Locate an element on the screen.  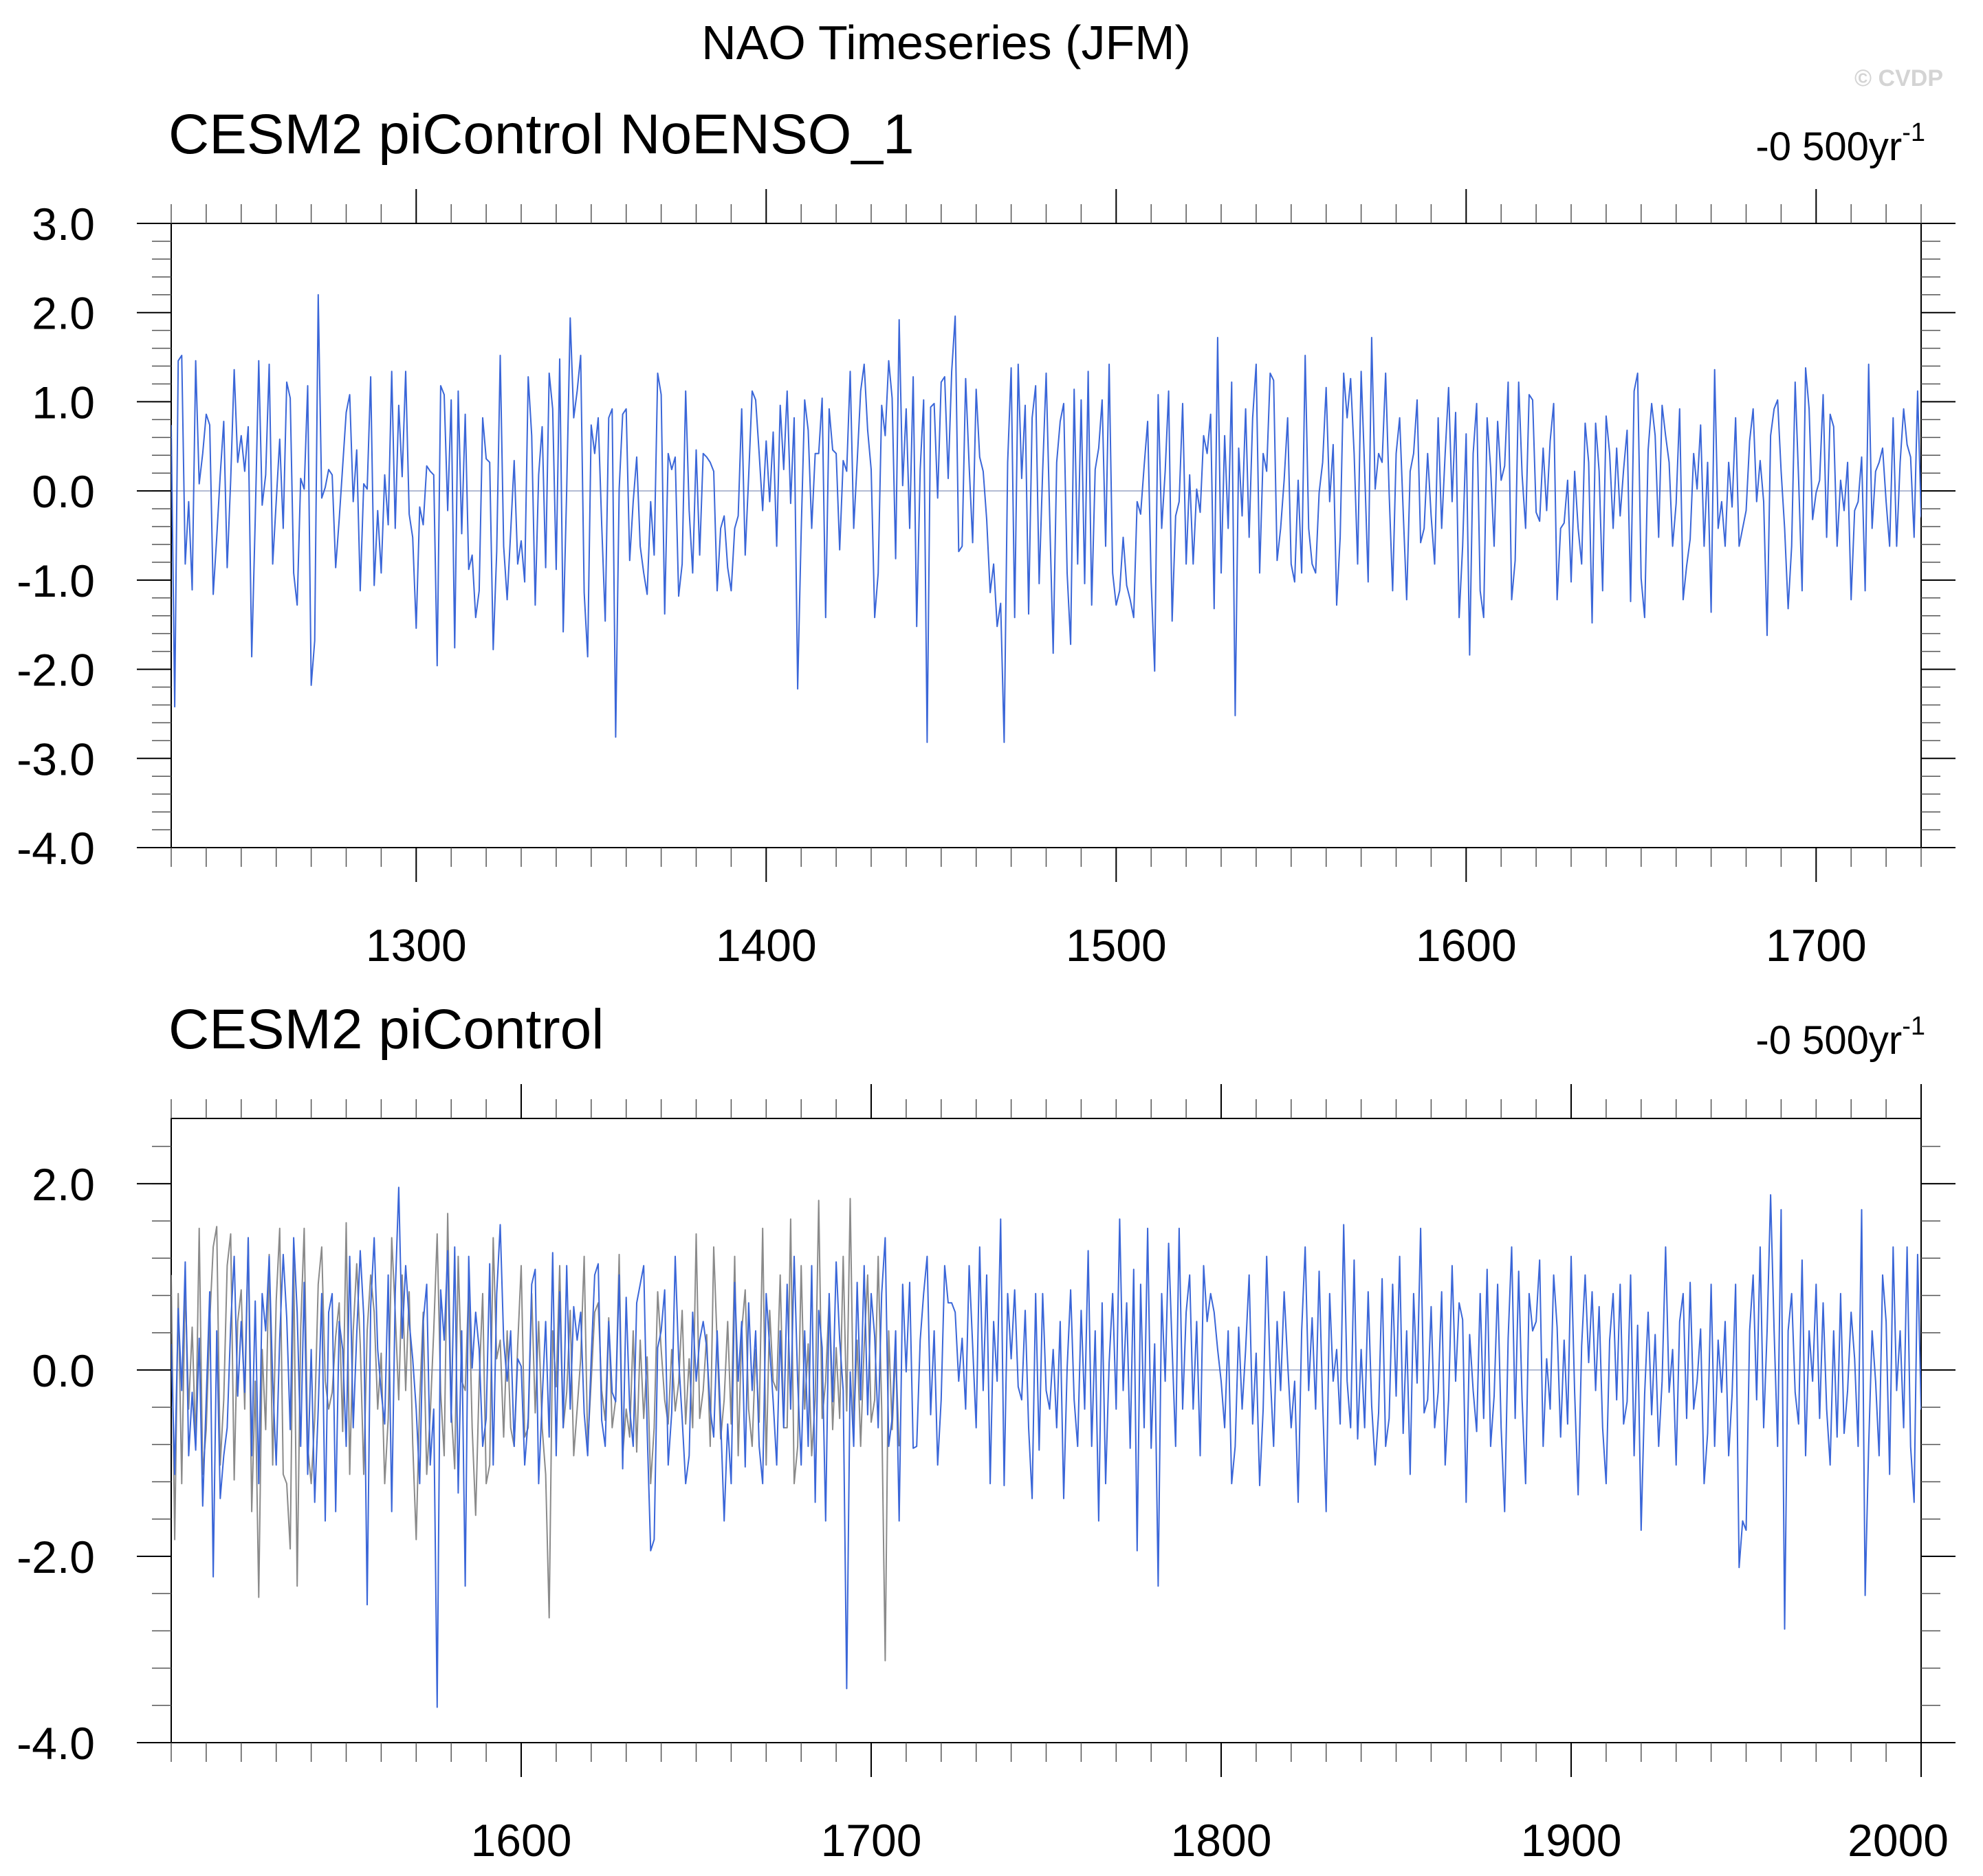
x-tick-label: 1900 is located at coordinates (1572, 1840).